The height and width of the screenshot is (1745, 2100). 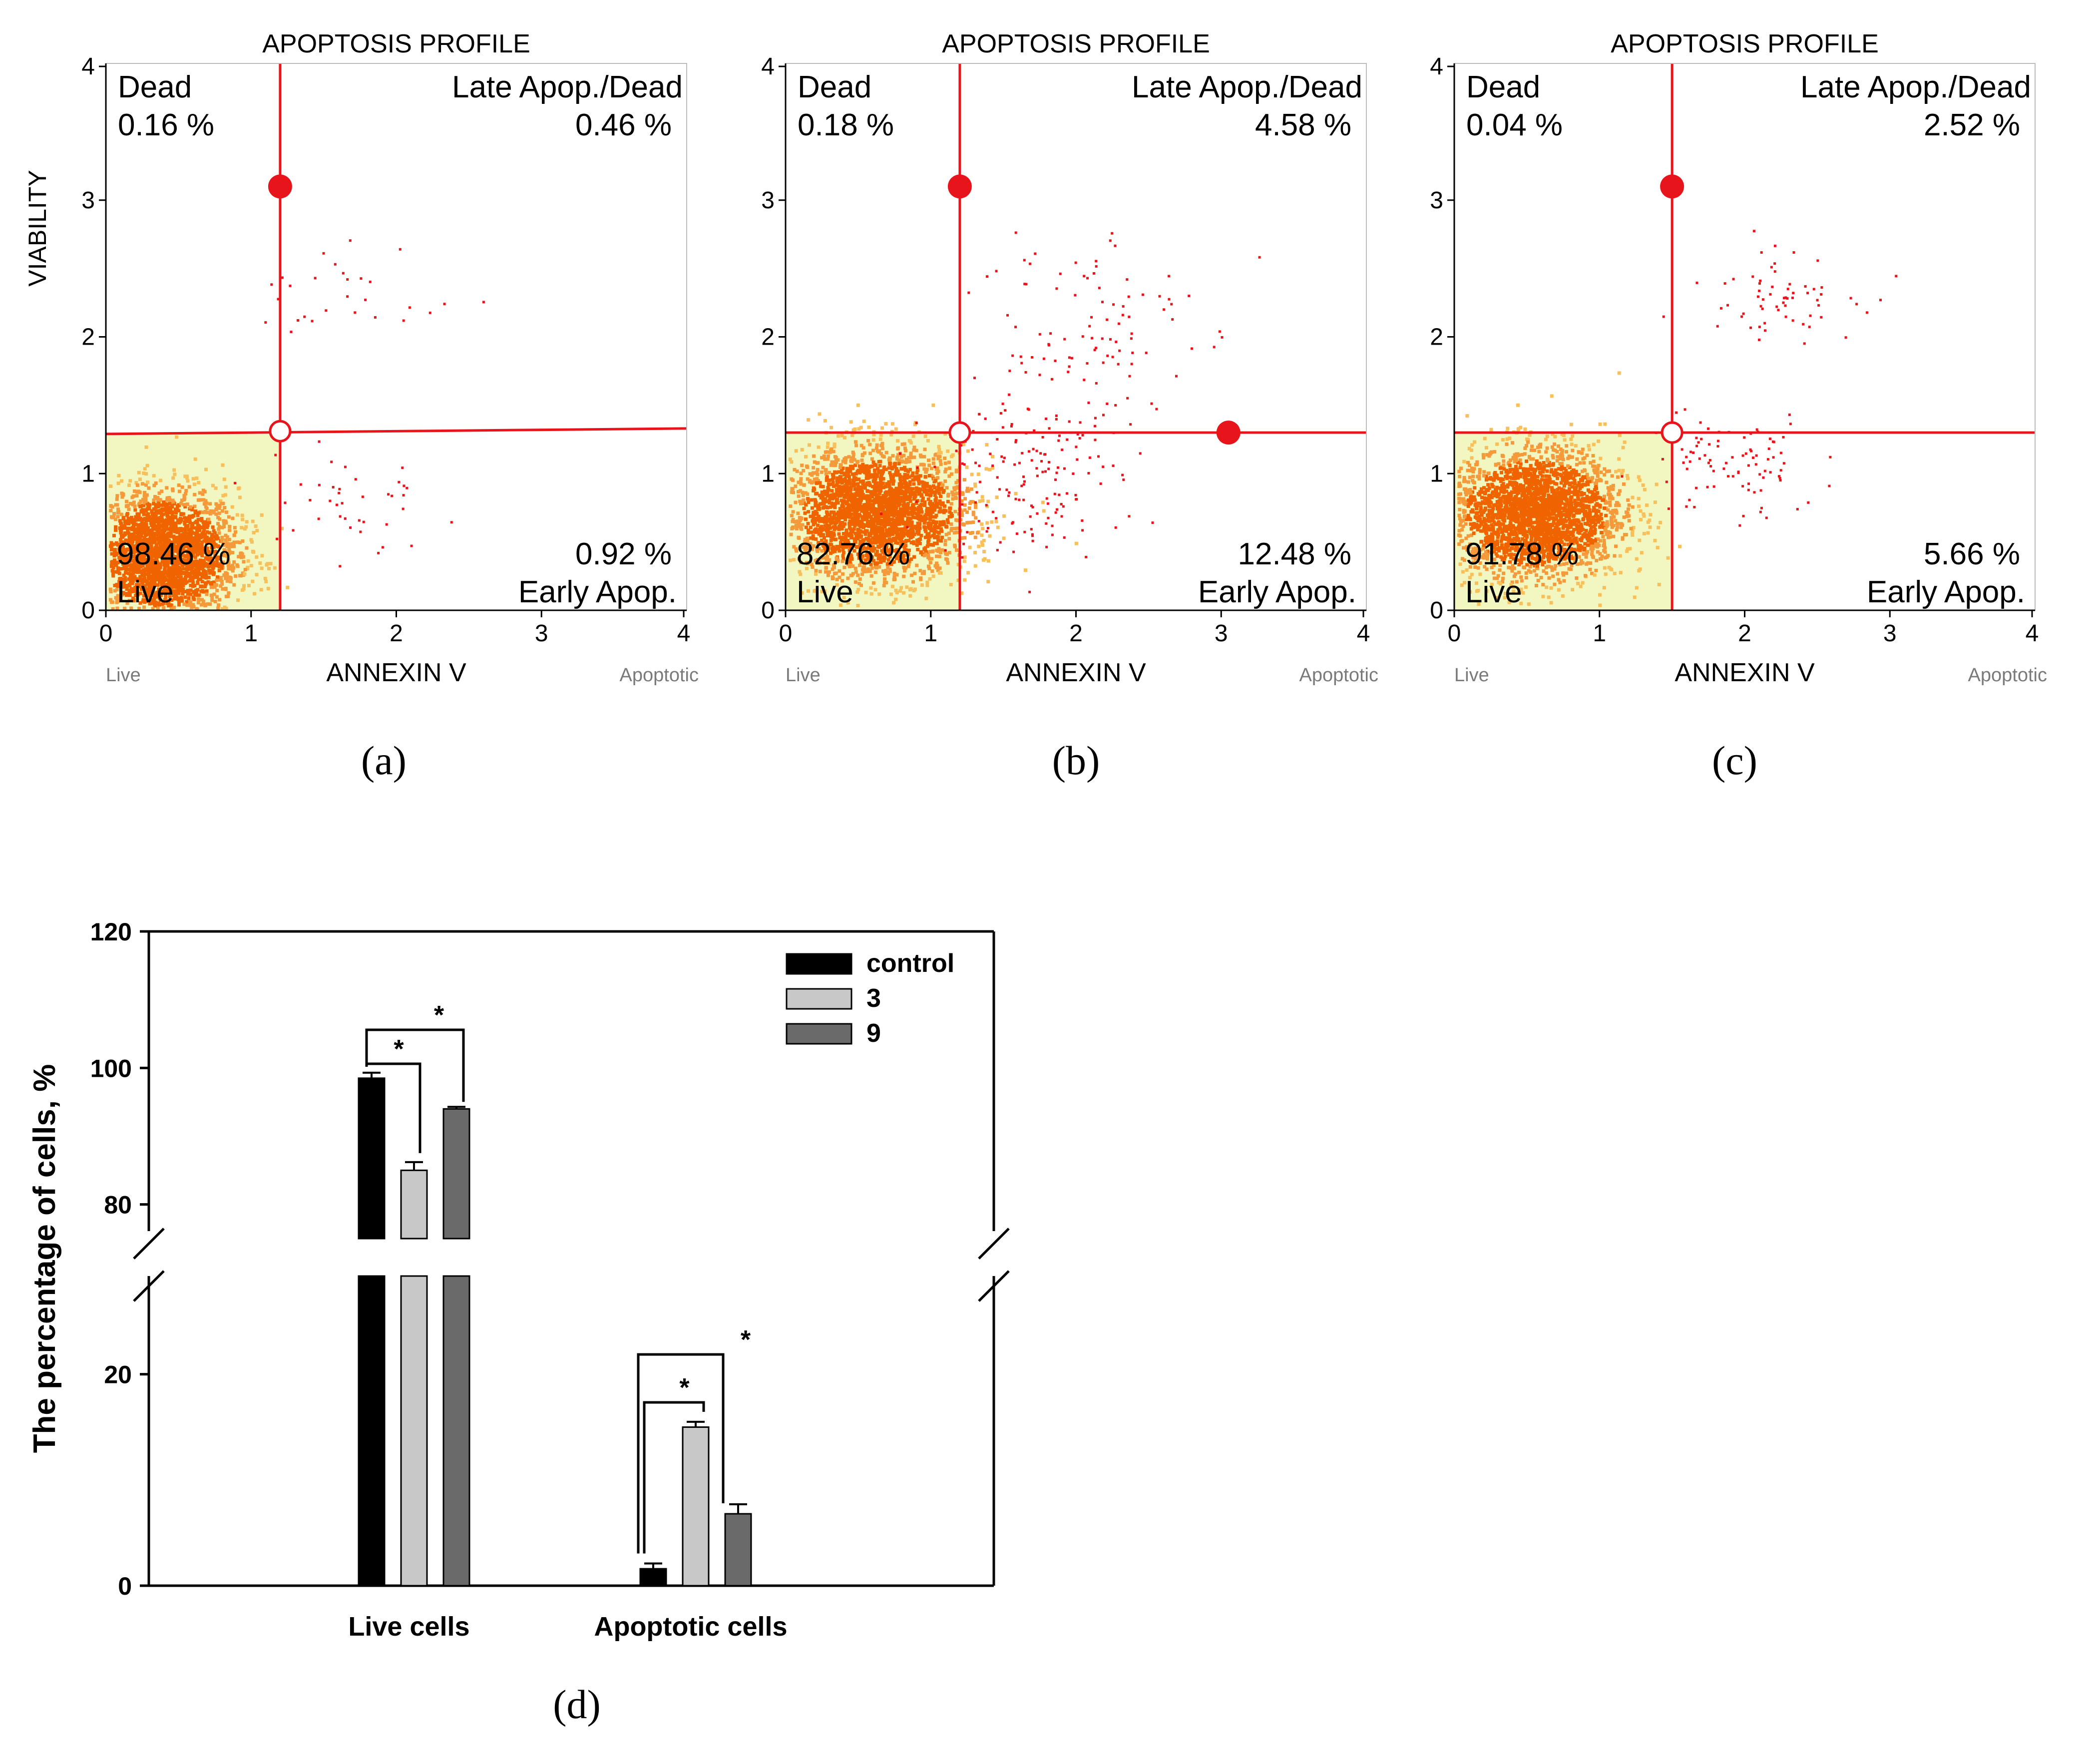 What do you see at coordinates (567, 87) in the screenshot?
I see `quadrant-late-name: Late Apop./Dead` at bounding box center [567, 87].